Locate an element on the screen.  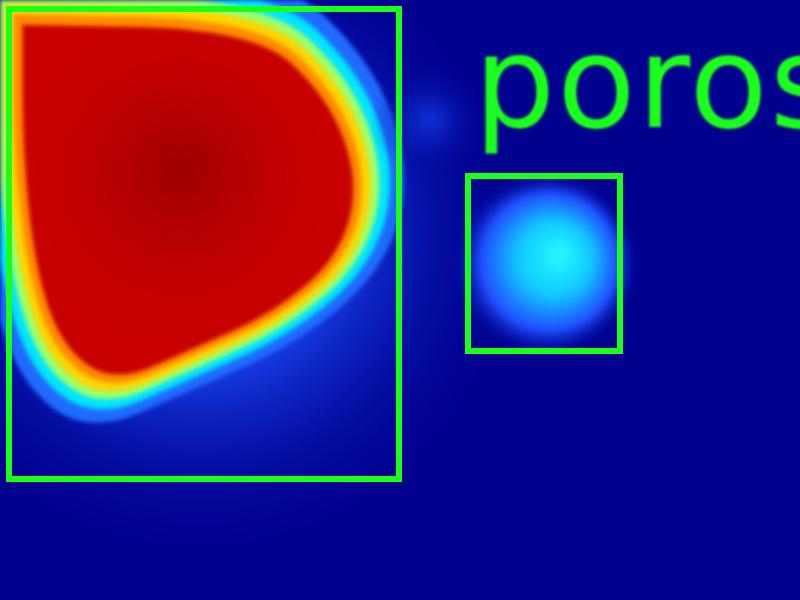
detection-label: poros is located at coordinates (637, 83).